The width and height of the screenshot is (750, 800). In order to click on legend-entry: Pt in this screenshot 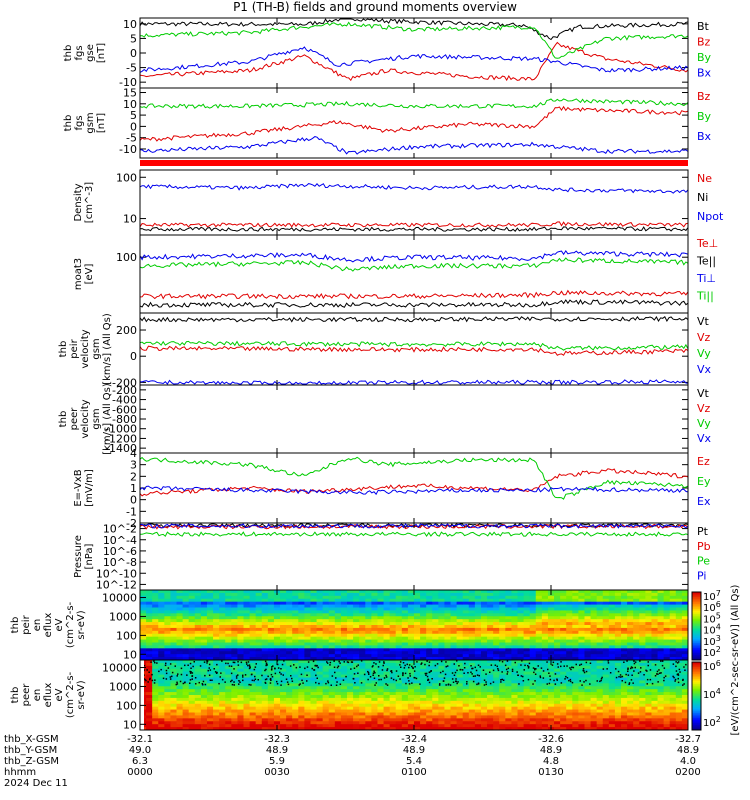, I will do `click(703, 531)`.